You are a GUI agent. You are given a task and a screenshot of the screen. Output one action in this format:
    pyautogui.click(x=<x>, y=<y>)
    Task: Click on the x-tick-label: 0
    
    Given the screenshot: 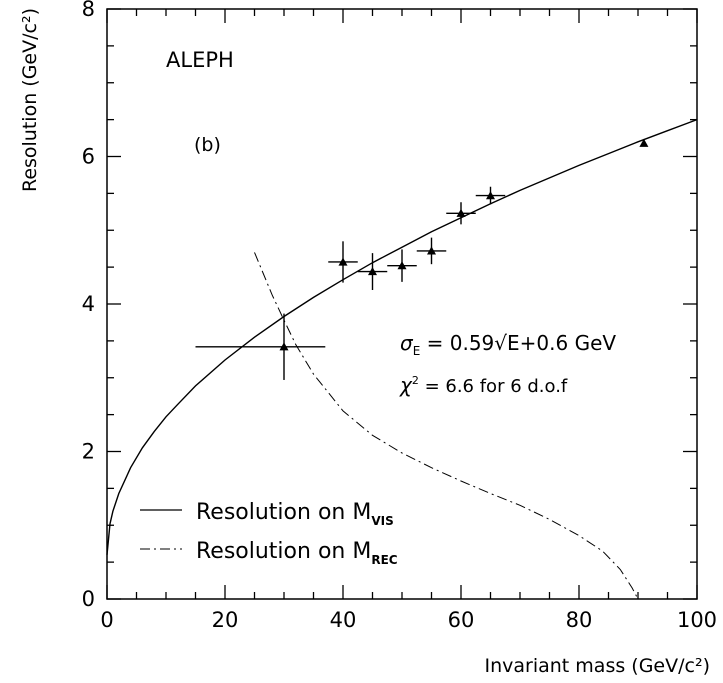 What is the action you would take?
    pyautogui.click(x=106, y=620)
    